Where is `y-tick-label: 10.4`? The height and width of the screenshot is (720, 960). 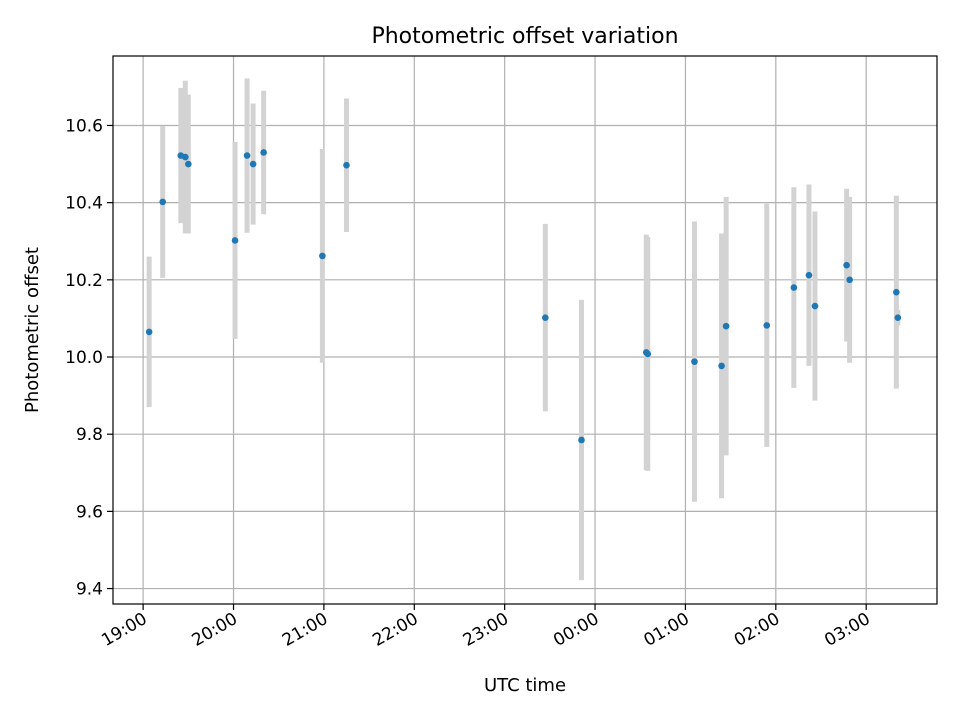
y-tick-label: 10.4 is located at coordinates (84, 204).